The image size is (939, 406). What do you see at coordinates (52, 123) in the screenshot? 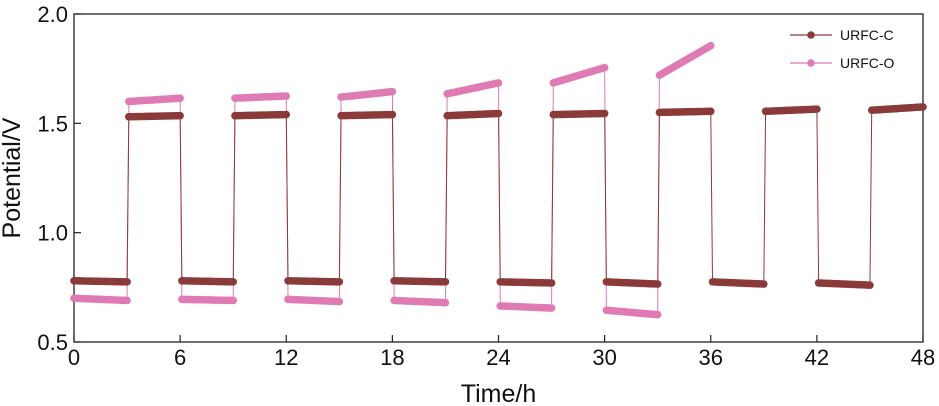
I see `y-tick-label: 1.5` at bounding box center [52, 123].